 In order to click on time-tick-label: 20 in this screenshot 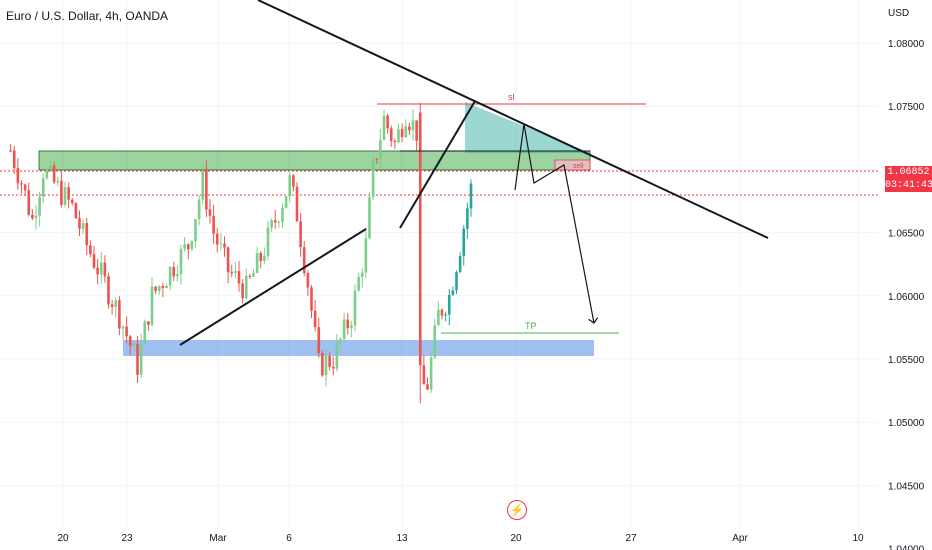, I will do `click(63, 538)`.